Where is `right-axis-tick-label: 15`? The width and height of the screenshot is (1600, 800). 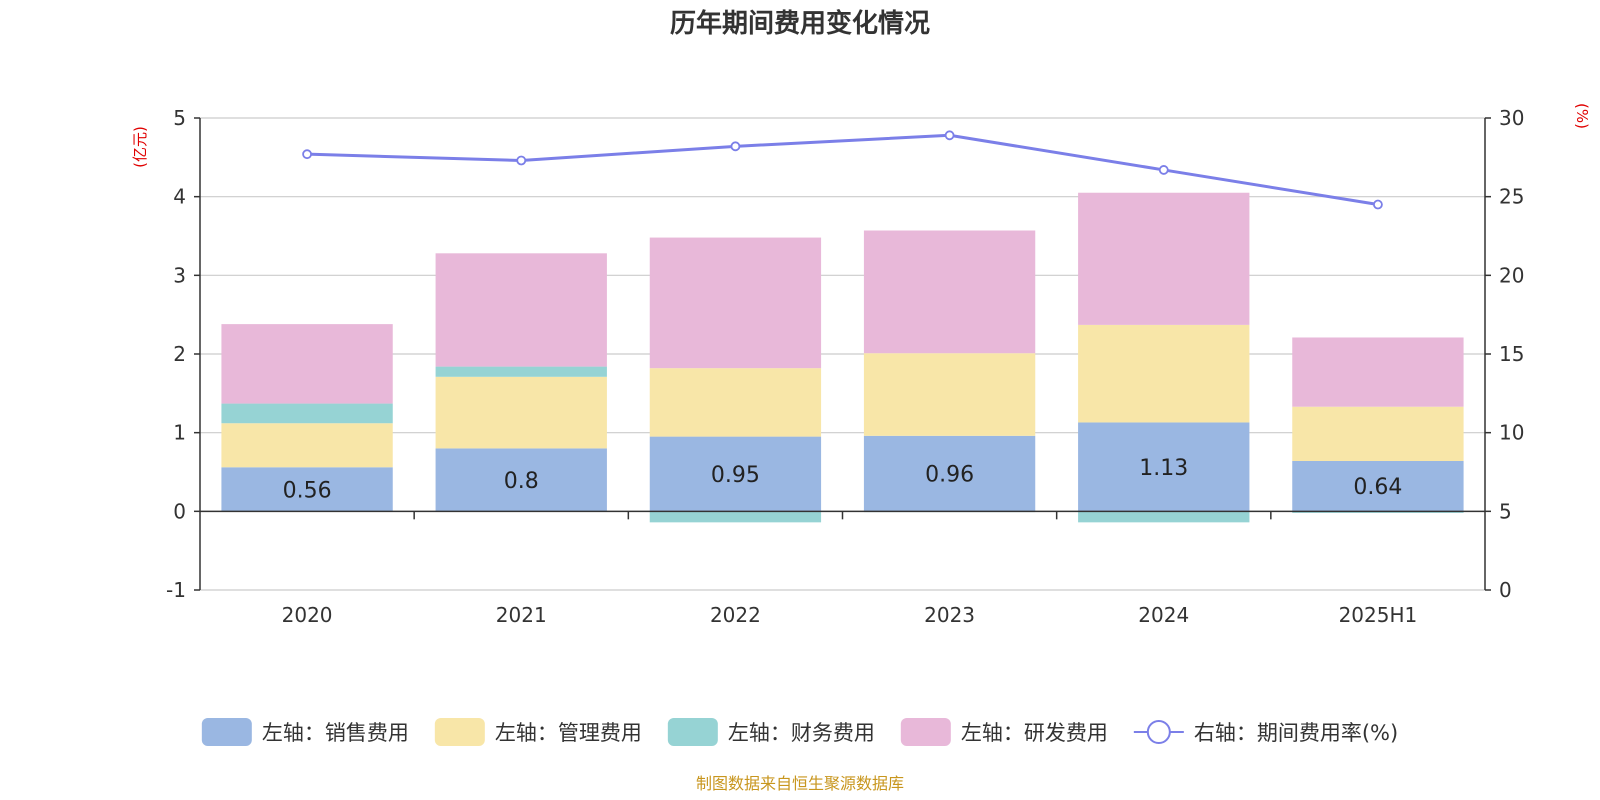 right-axis-tick-label: 15 is located at coordinates (1511, 354).